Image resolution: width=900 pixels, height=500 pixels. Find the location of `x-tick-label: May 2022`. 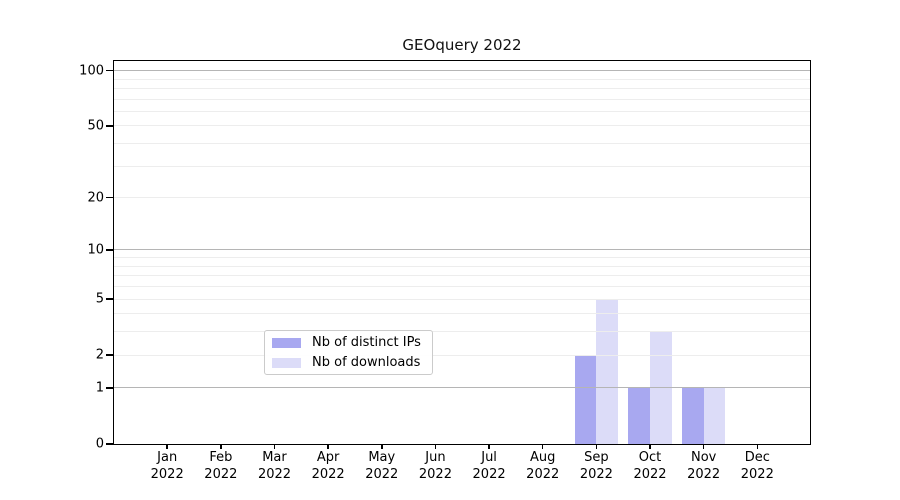

x-tick-label: May 2022 is located at coordinates (382, 466).